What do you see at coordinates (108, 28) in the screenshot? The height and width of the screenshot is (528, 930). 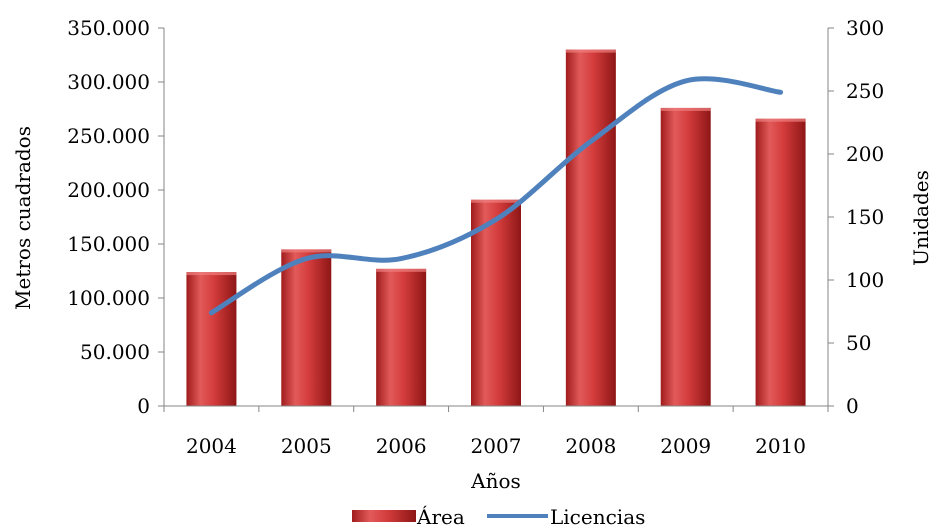 I see `left-tick-label: 350.000` at bounding box center [108, 28].